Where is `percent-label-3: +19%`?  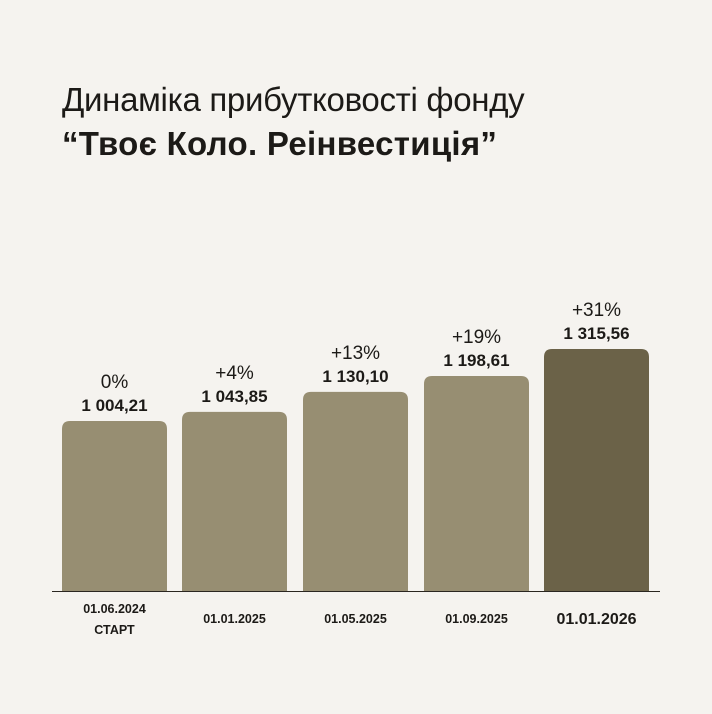 percent-label-3: +19% is located at coordinates (476, 337).